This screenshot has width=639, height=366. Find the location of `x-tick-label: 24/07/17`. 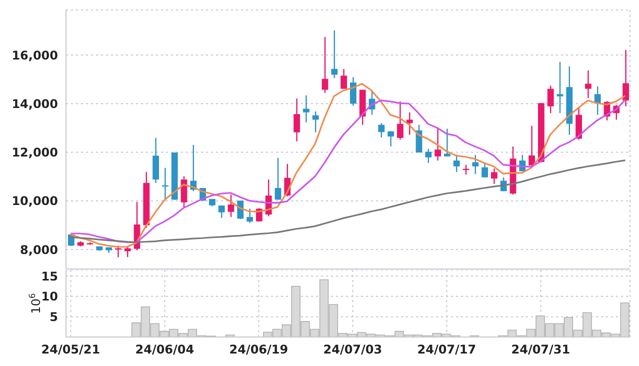

x-tick-label: 24/07/17 is located at coordinates (446, 349).